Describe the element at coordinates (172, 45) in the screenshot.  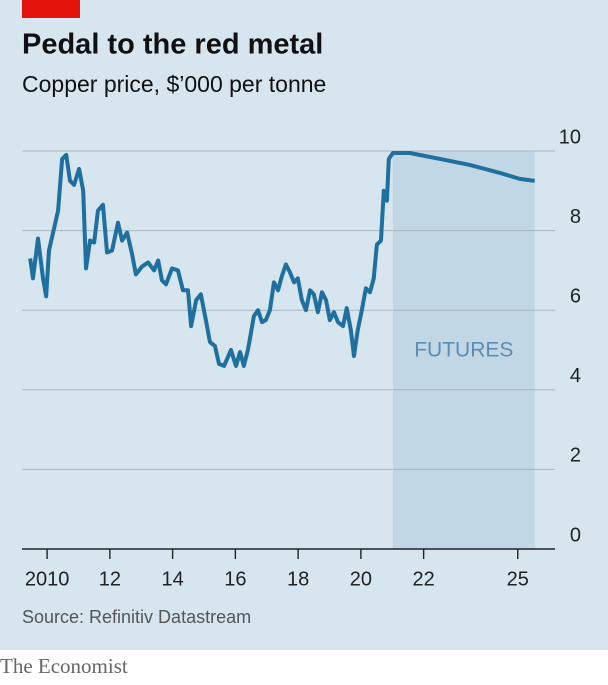
I see `chart-title: Pedal to the red metal` at that location.